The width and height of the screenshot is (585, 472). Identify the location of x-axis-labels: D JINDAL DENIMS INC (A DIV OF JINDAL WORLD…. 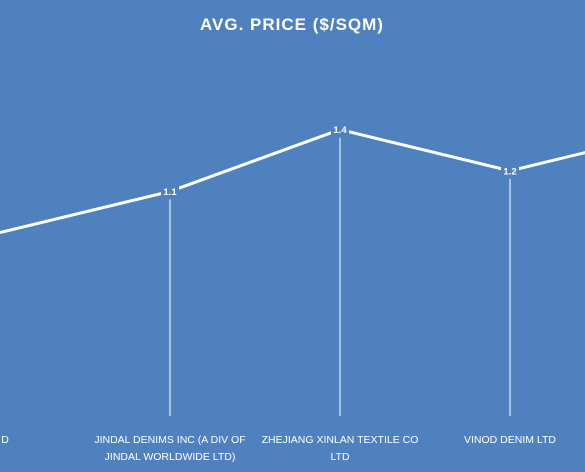
(278, 448).